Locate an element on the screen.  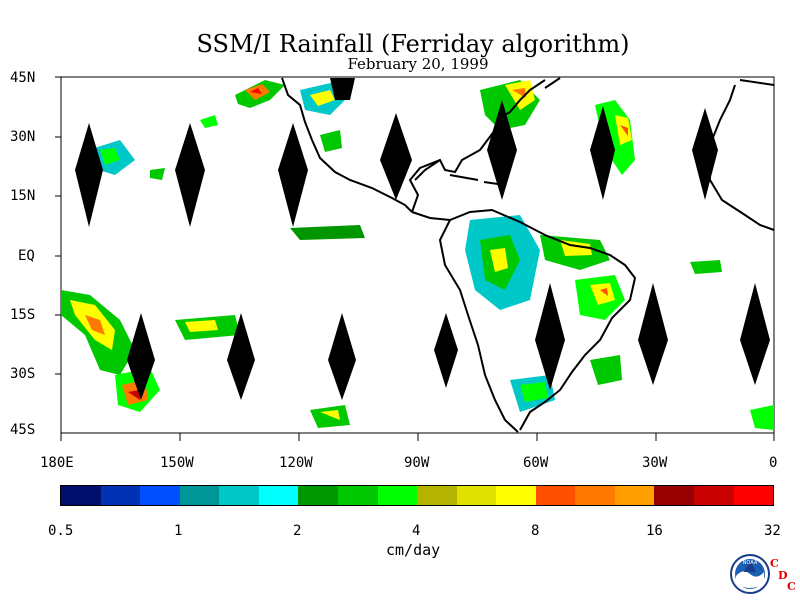
x-label-60w: 60W is located at coordinates (536, 463).